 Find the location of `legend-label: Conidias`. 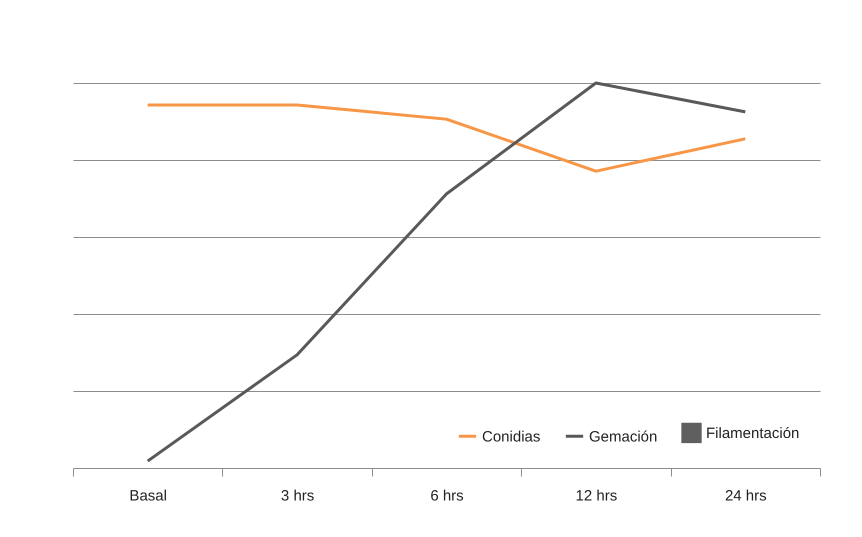

legend-label: Conidias is located at coordinates (511, 437).